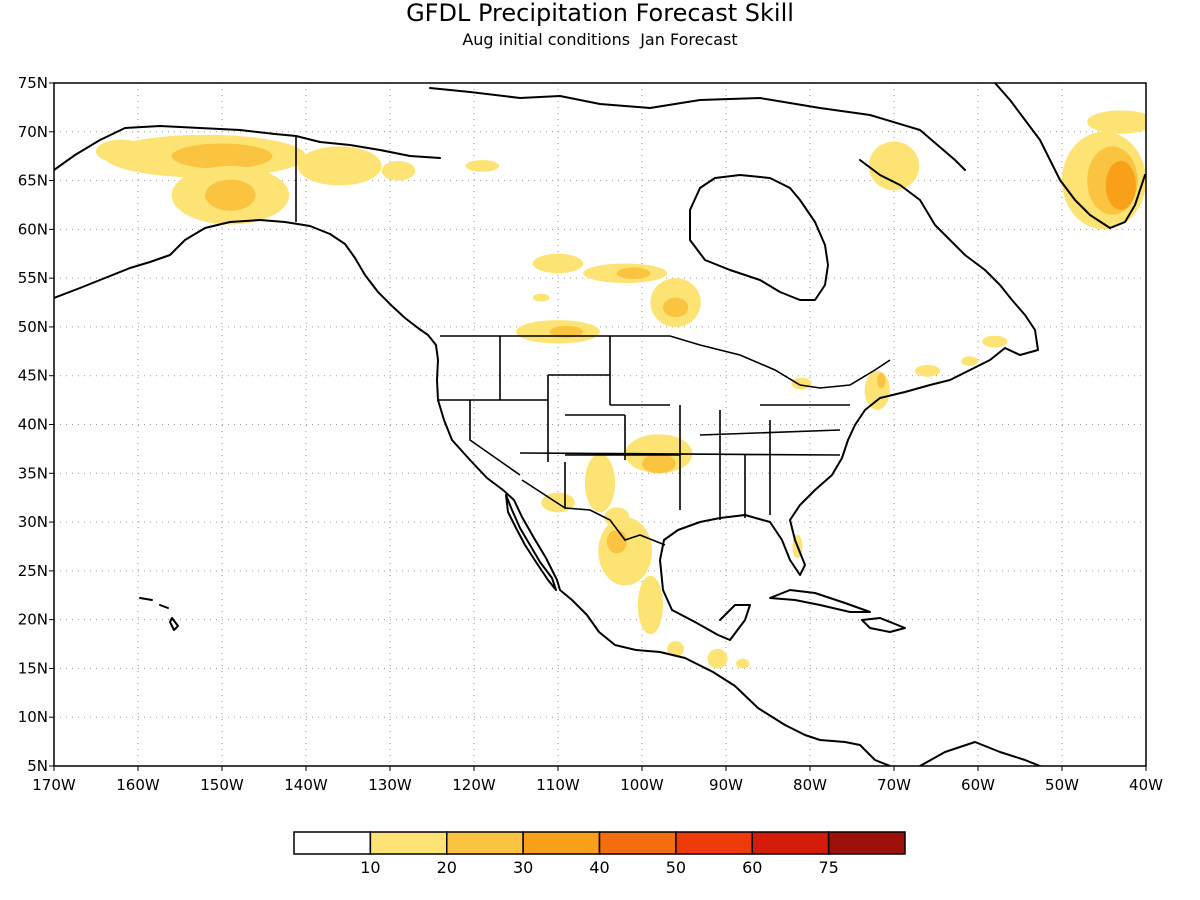 This screenshot has width=1200, height=900. I want to click on colorbar-label: 40, so click(599, 867).